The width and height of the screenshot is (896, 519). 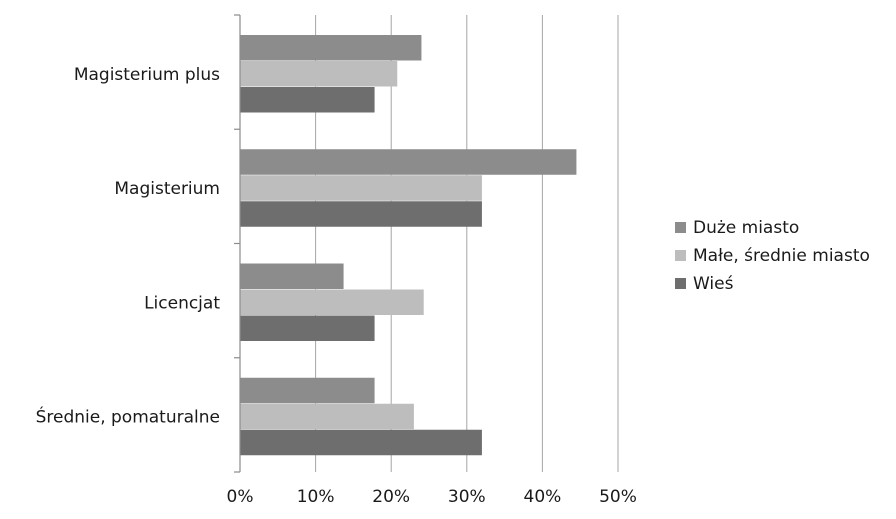 What do you see at coordinates (618, 497) in the screenshot?
I see `x-tick-label: 50%` at bounding box center [618, 497].